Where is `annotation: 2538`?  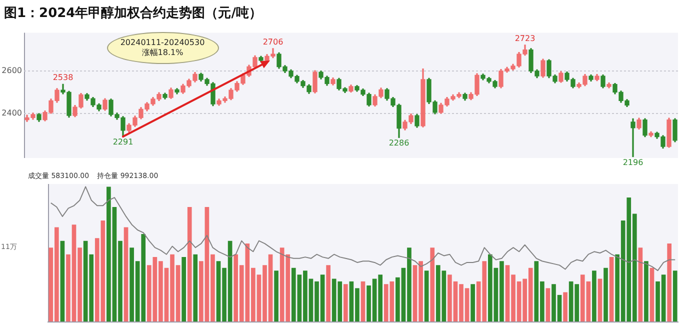 annotation: 2538 is located at coordinates (63, 77).